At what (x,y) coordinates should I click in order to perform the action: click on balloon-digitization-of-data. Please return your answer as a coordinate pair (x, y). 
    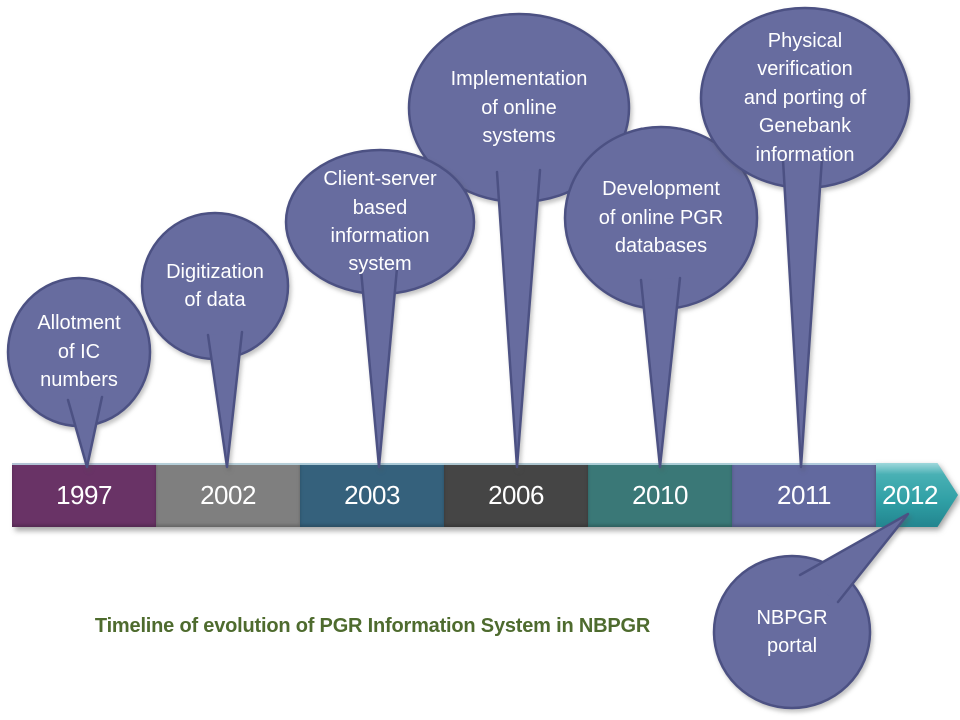
    Looking at the image, I should click on (215, 340).